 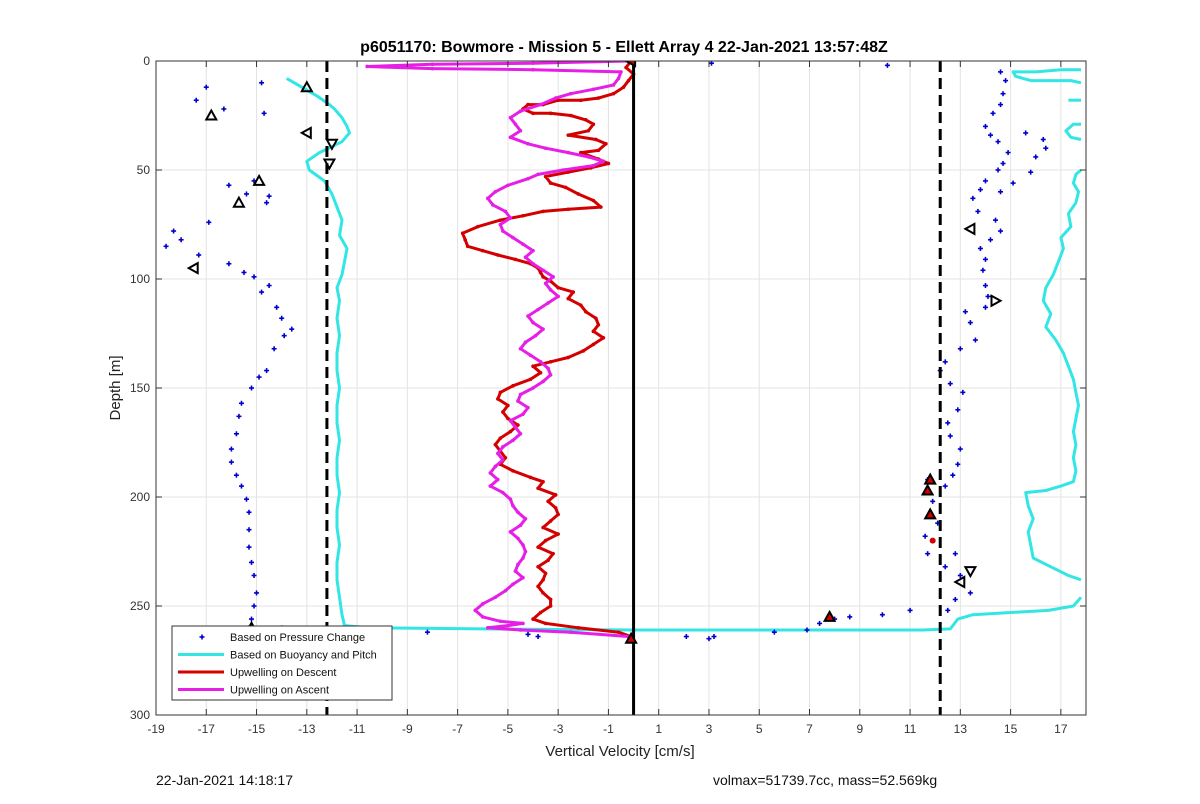 I want to click on x-tick-label: -15, so click(x=257, y=729).